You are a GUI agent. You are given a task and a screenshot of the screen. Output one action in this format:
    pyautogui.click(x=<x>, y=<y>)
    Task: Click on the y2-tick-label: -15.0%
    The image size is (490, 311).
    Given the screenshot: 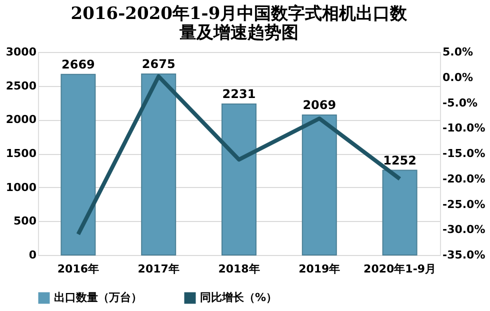 What is the action you would take?
    pyautogui.click(x=464, y=153)
    